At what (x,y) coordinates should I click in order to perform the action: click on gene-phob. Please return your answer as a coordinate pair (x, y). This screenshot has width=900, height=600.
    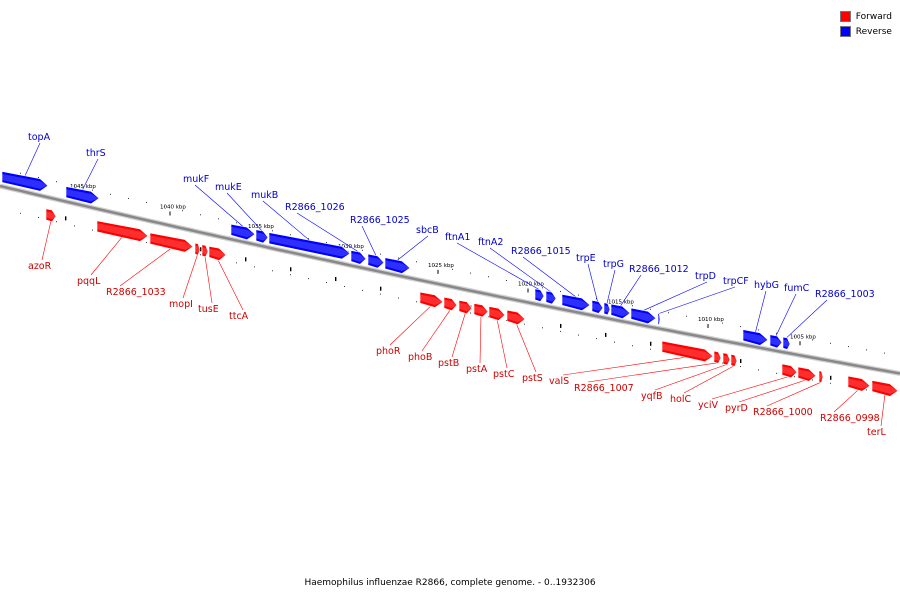
    Looking at the image, I should click on (450, 303).